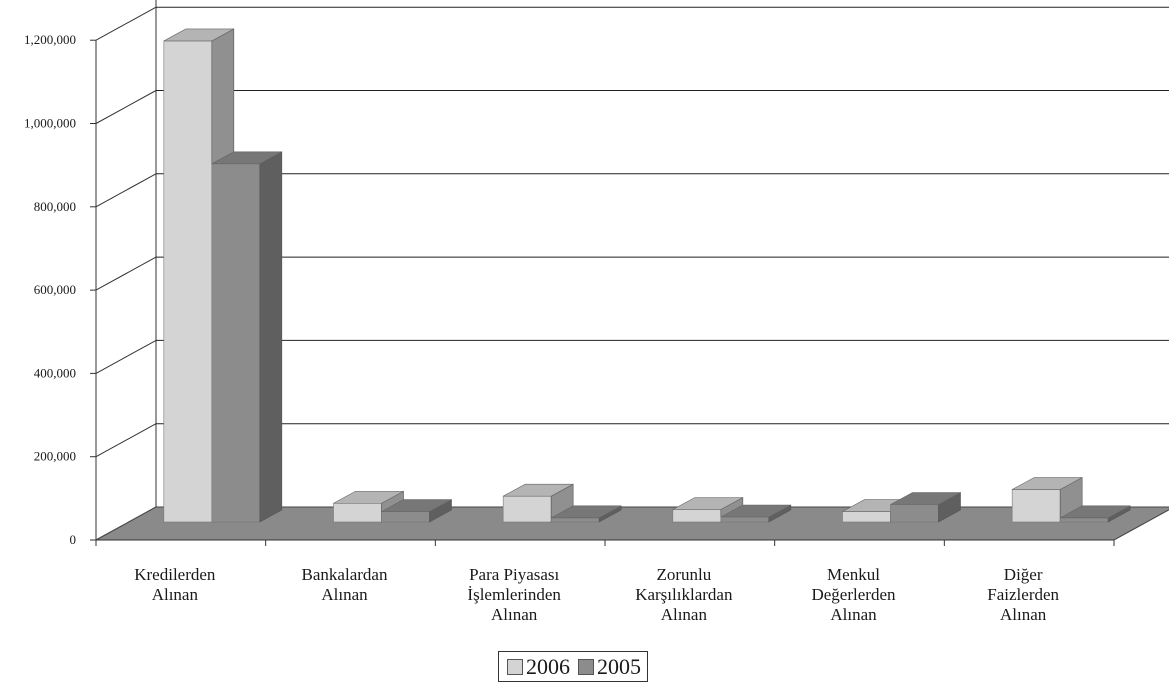 Image resolution: width=1169 pixels, height=689 pixels. I want to click on x-category-label: İşlemlerinden, so click(514, 594).